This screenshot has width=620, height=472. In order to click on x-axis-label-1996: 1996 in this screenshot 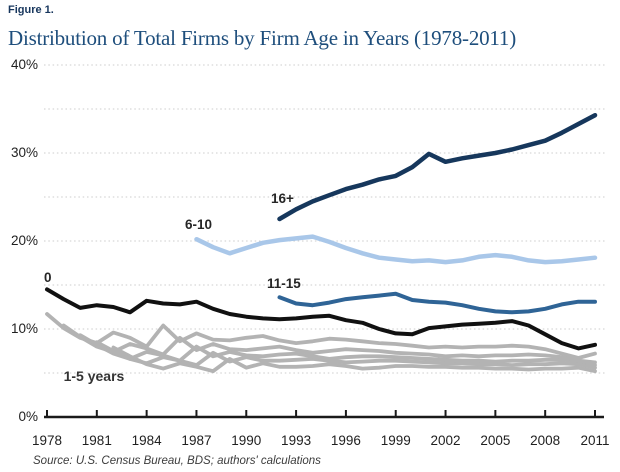, I will do `click(345, 440)`.